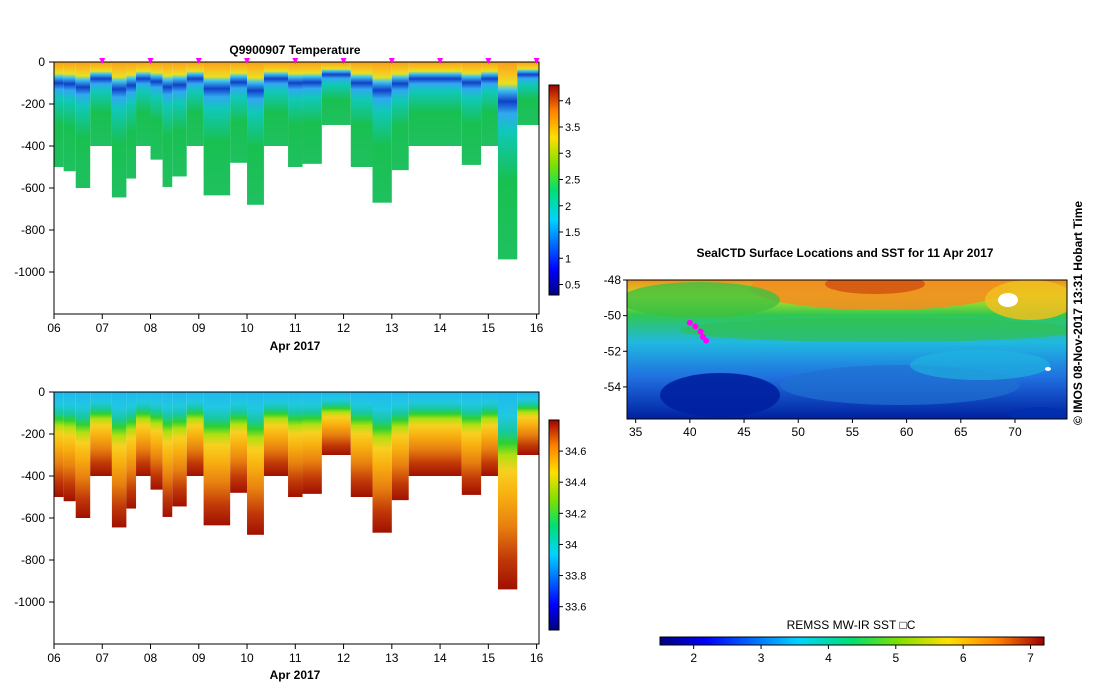 This screenshot has height=700, width=1099. What do you see at coordinates (828, 658) in the screenshot?
I see `sst-colorbar-tick-label: 4` at bounding box center [828, 658].